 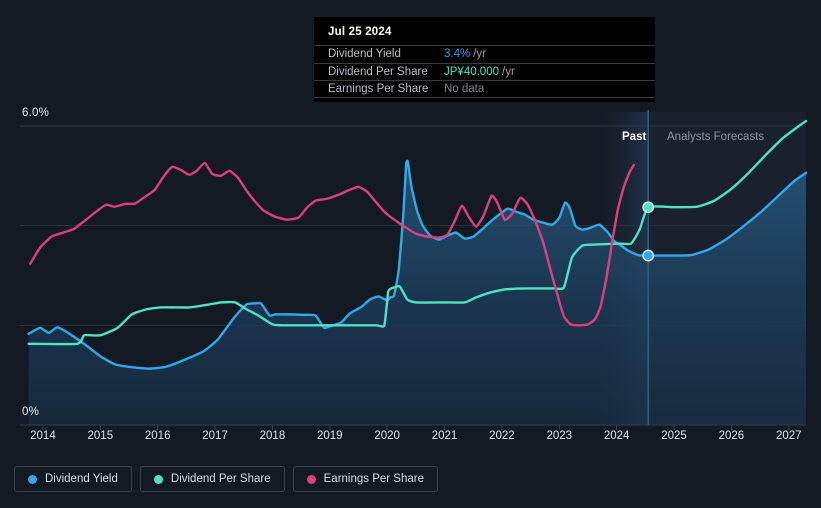 What do you see at coordinates (616, 436) in the screenshot?
I see `x-axis-tick-2024: 2024` at bounding box center [616, 436].